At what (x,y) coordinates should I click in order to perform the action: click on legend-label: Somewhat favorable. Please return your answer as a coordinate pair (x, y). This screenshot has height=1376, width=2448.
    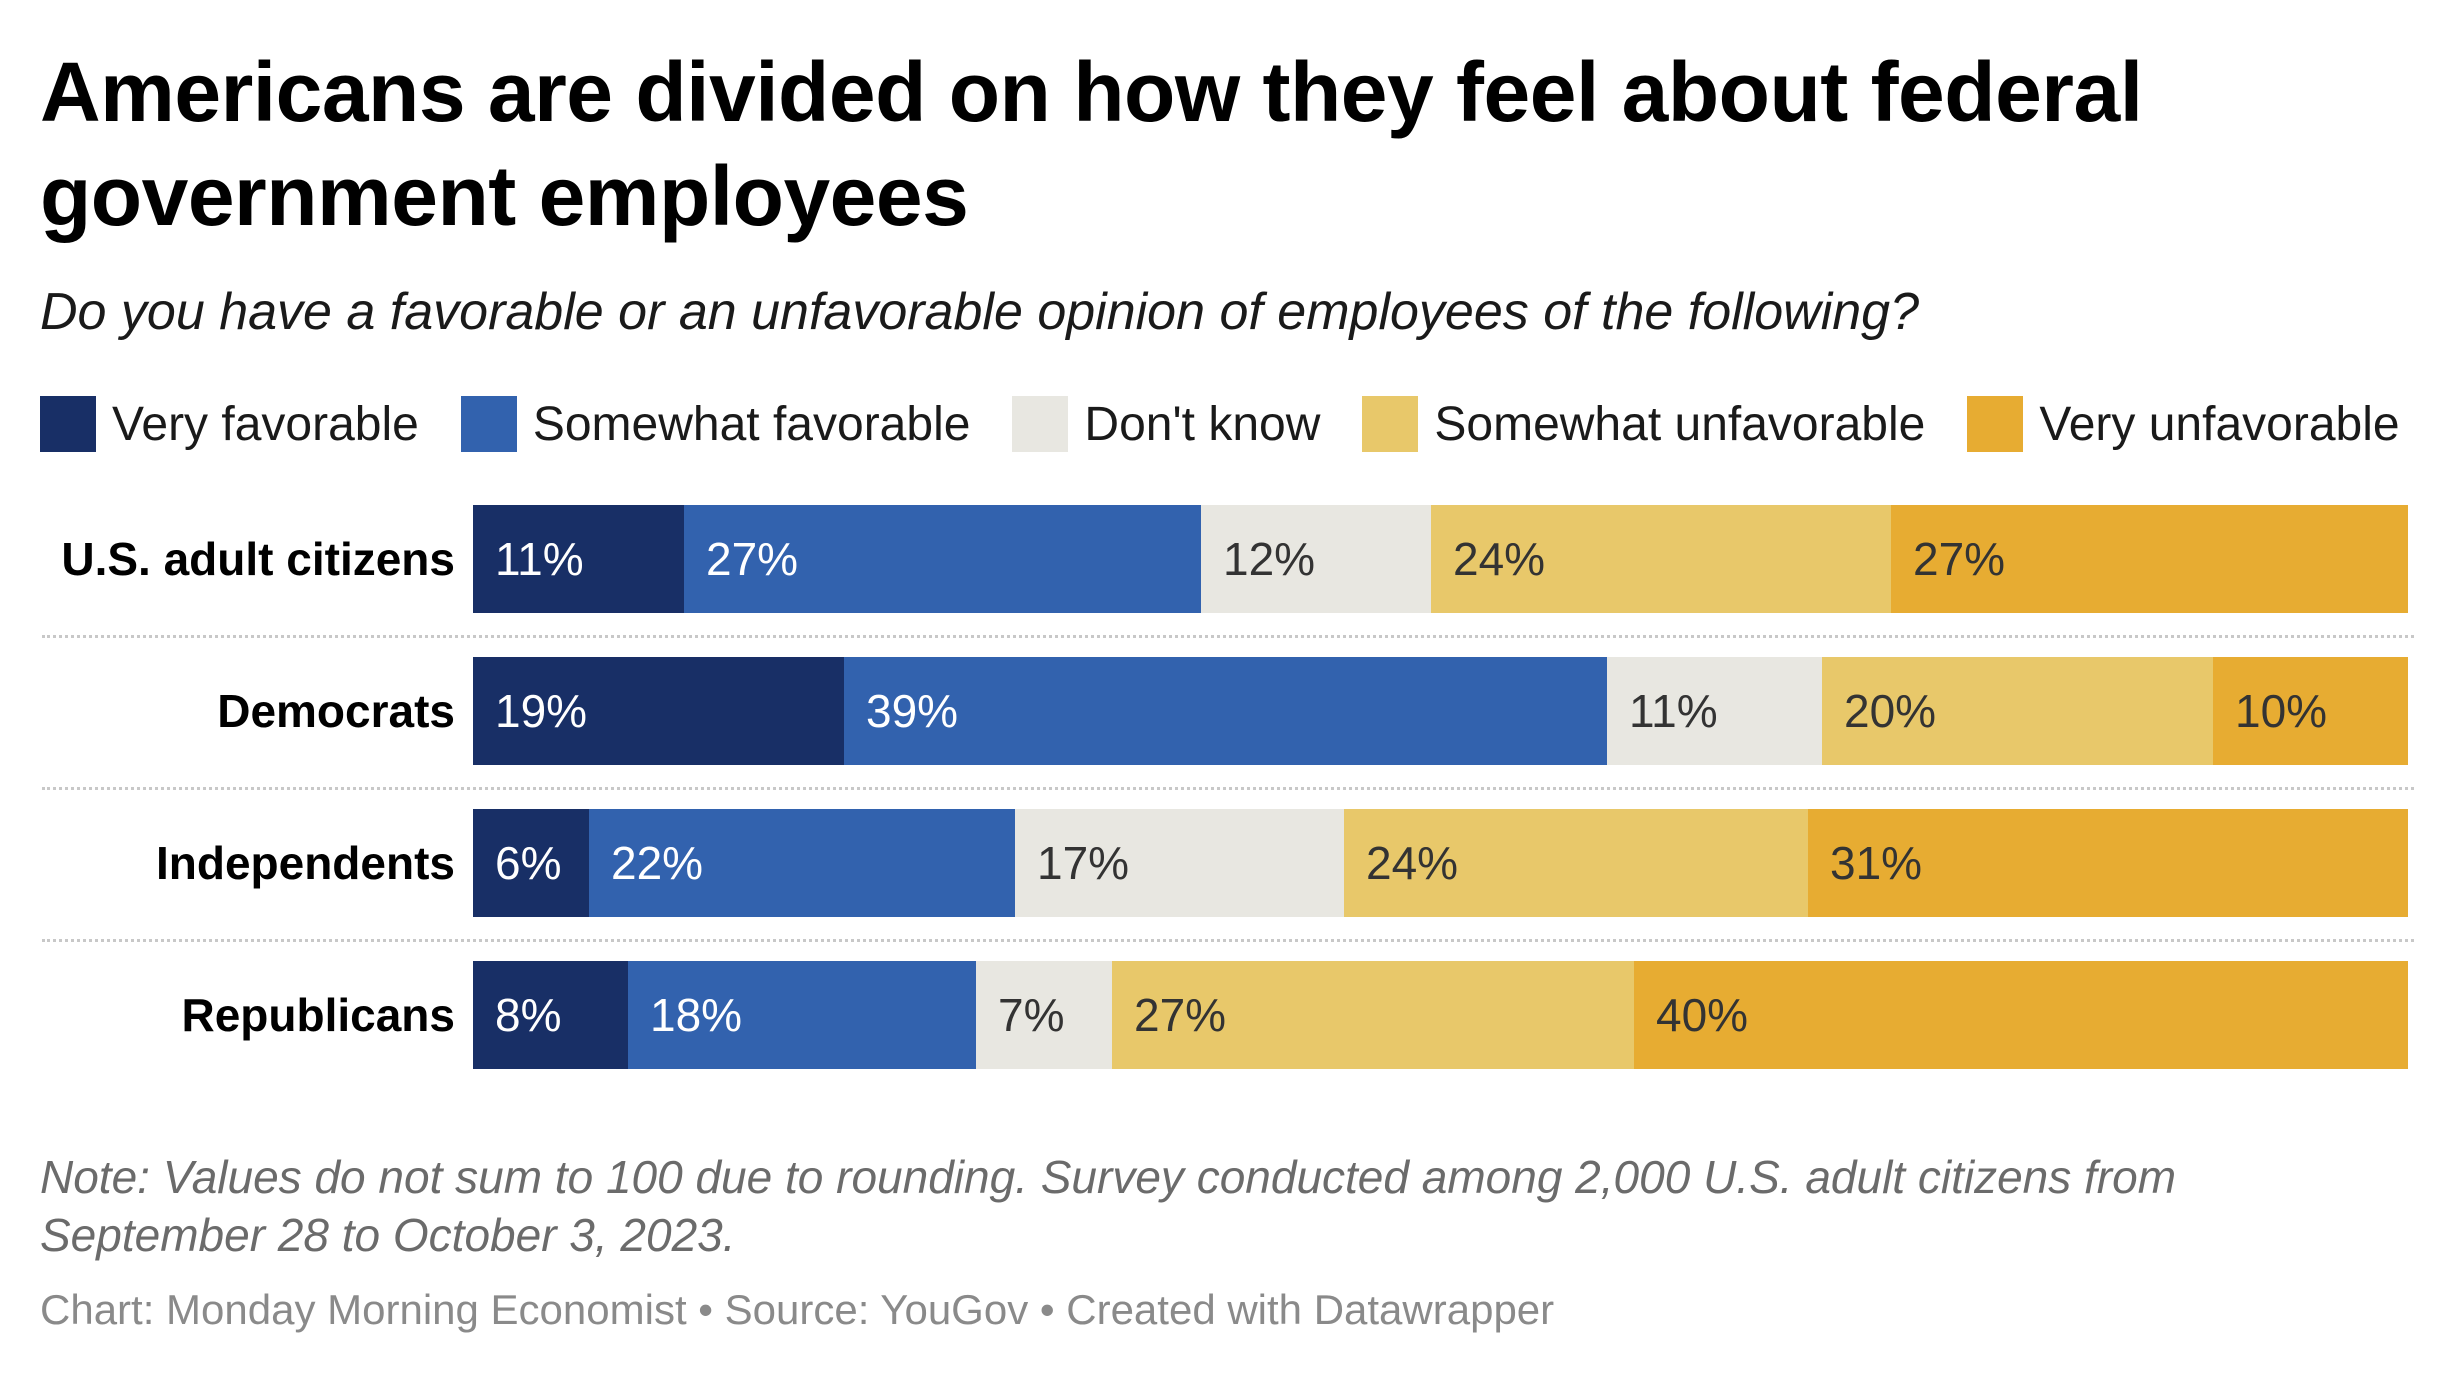
    Looking at the image, I should click on (751, 424).